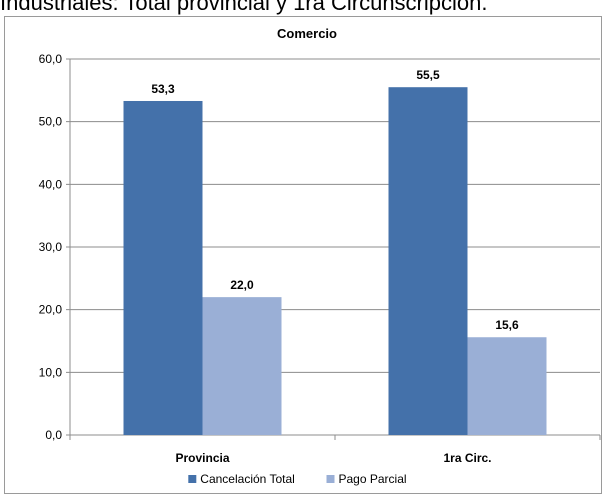 The image size is (607, 498). What do you see at coordinates (51, 372) in the screenshot?
I see `y-tick-label: 10,0` at bounding box center [51, 372].